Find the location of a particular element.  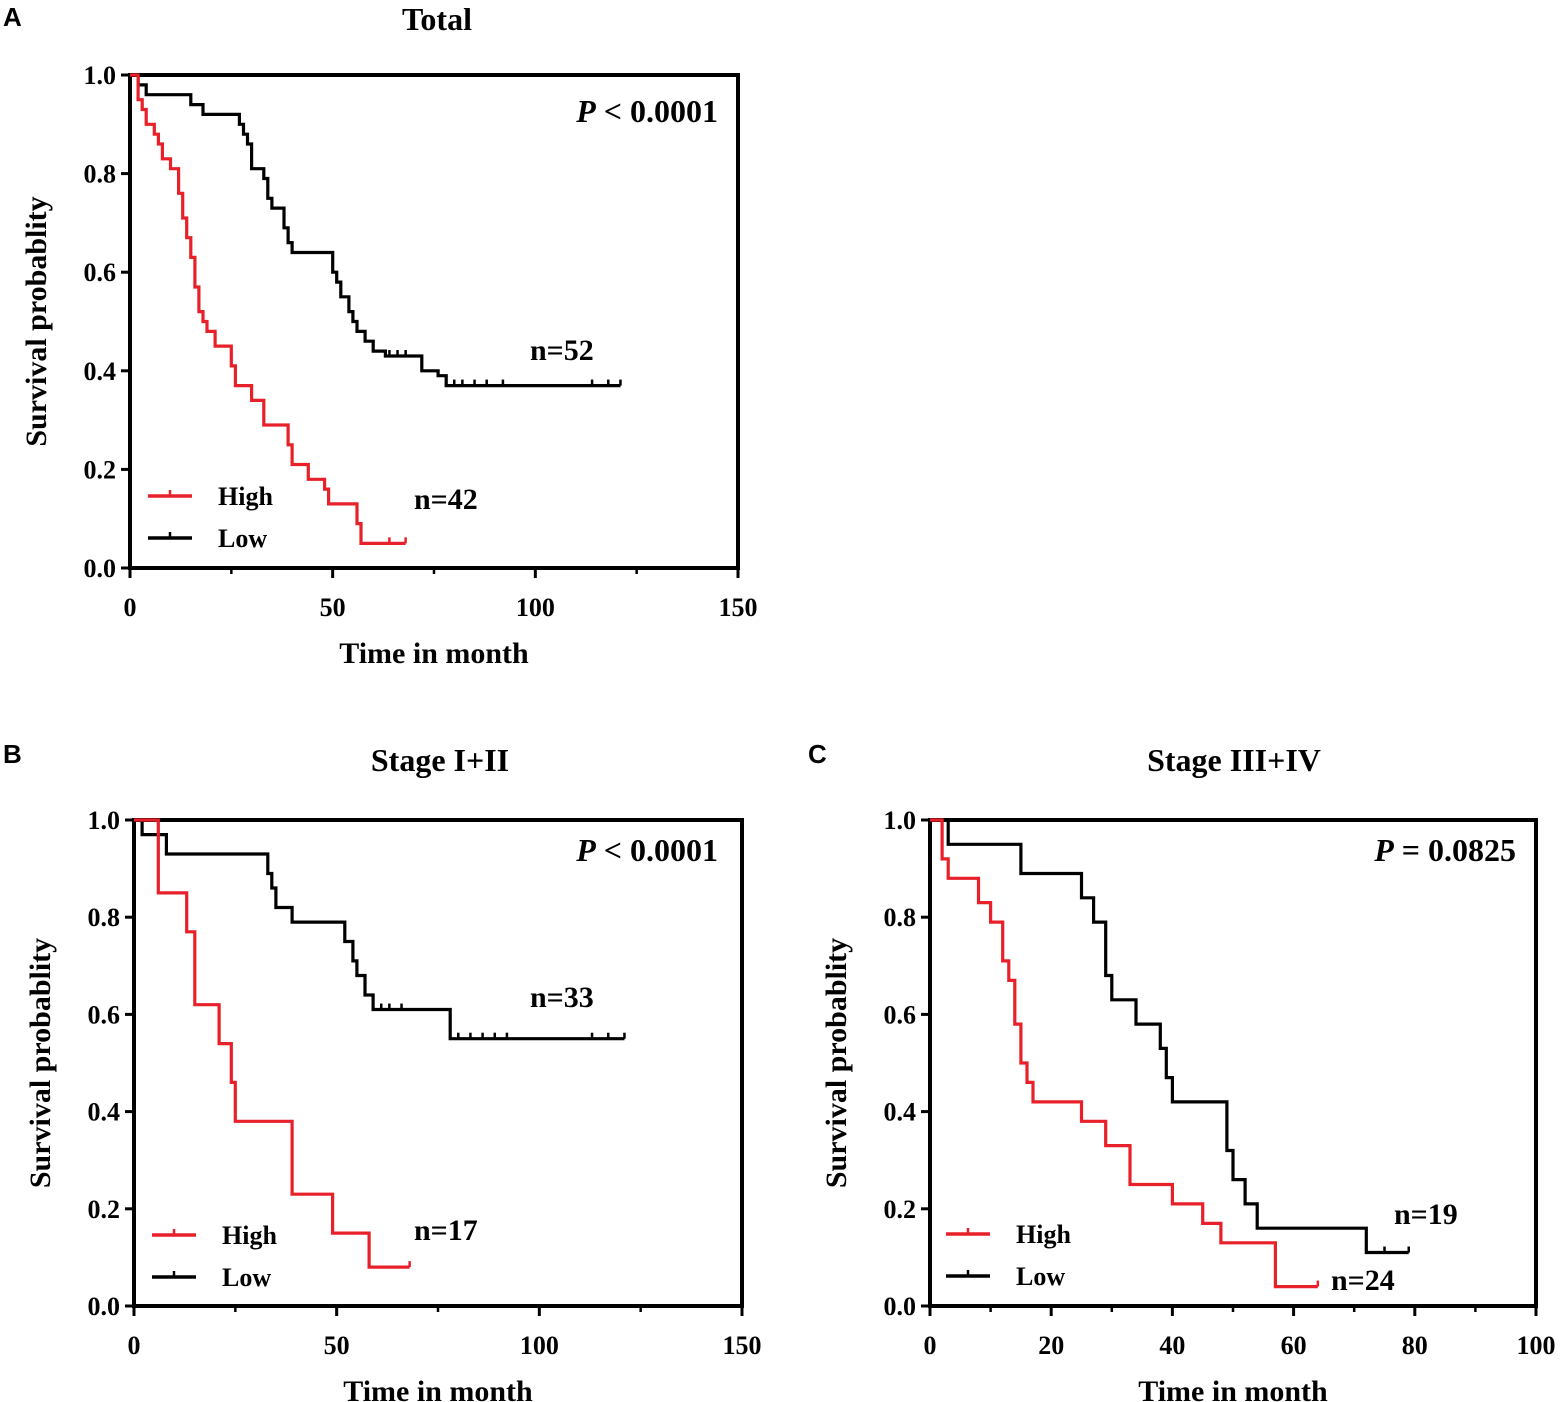

chart-a-y-tick-label: 0.4 is located at coordinates (100, 371).